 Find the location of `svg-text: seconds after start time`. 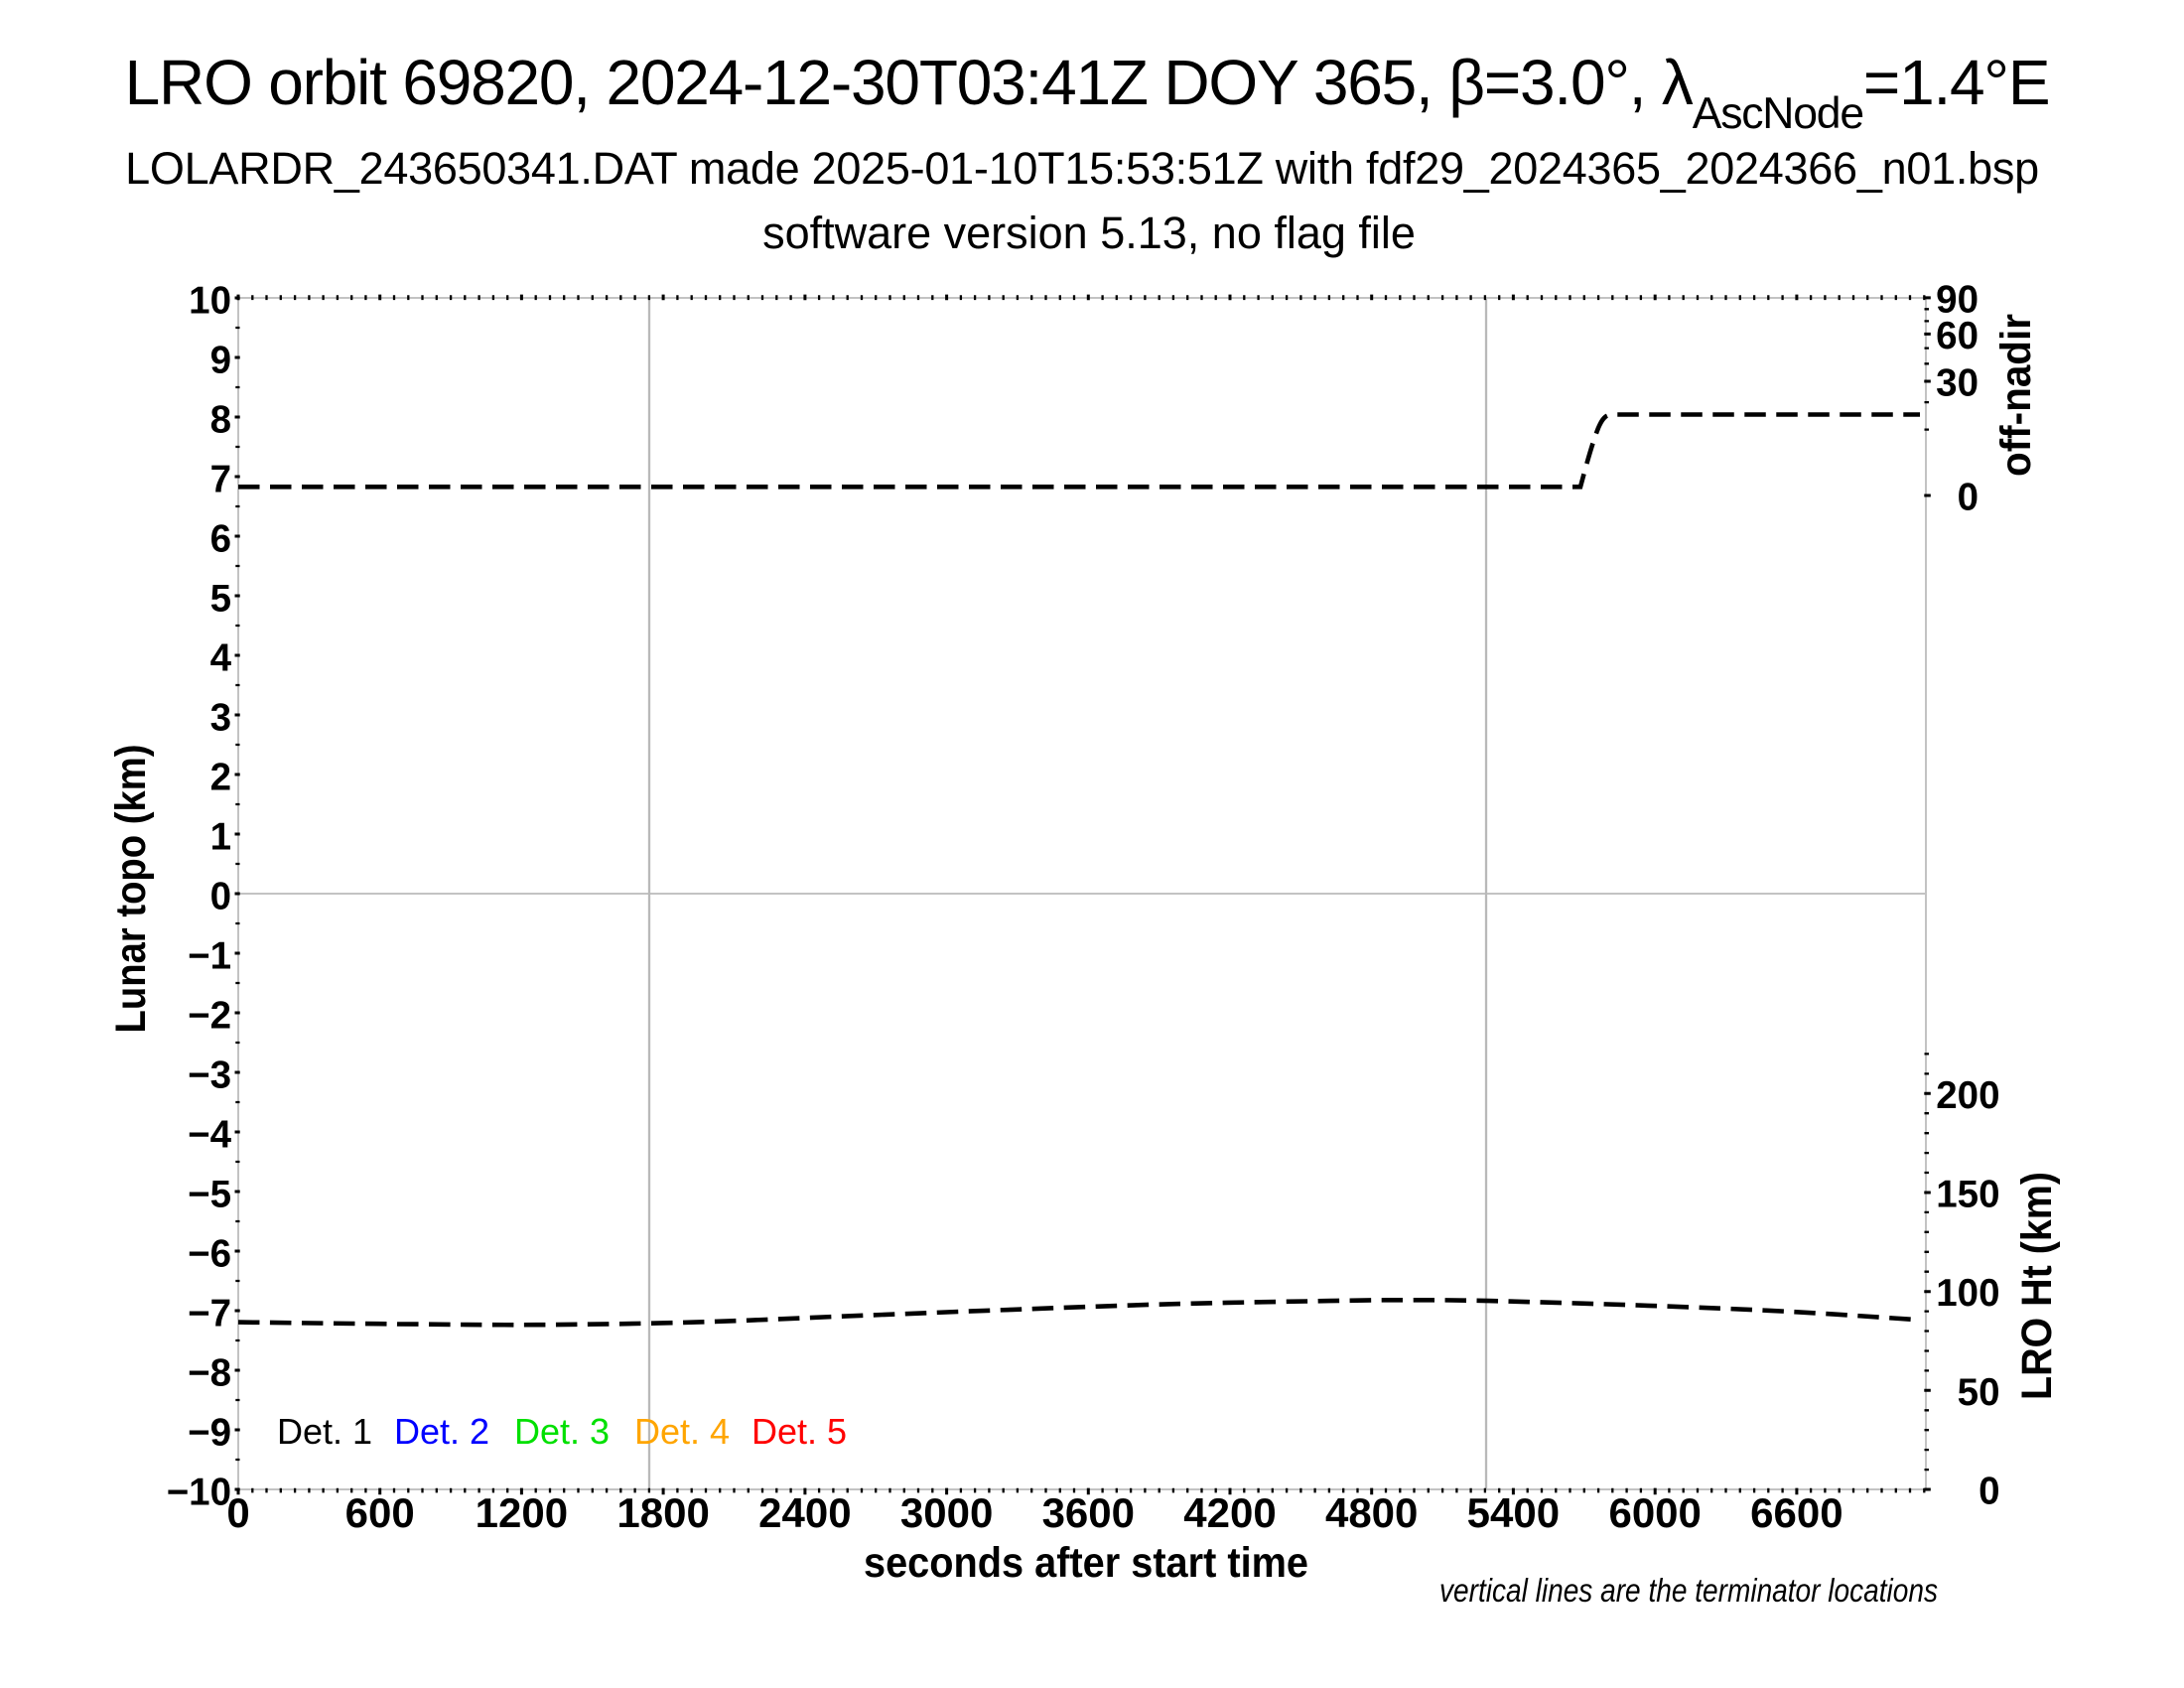

svg-text: seconds after start time is located at coordinates (1086, 1563).